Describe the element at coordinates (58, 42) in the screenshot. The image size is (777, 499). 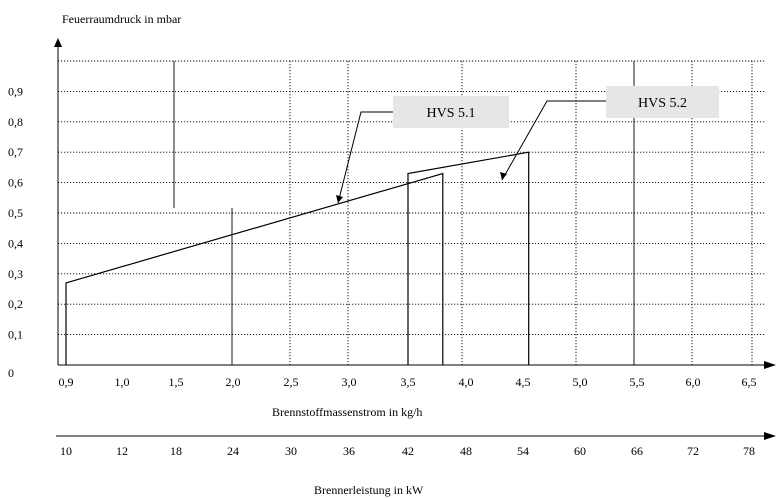
I see `y-axis-arrow` at that location.